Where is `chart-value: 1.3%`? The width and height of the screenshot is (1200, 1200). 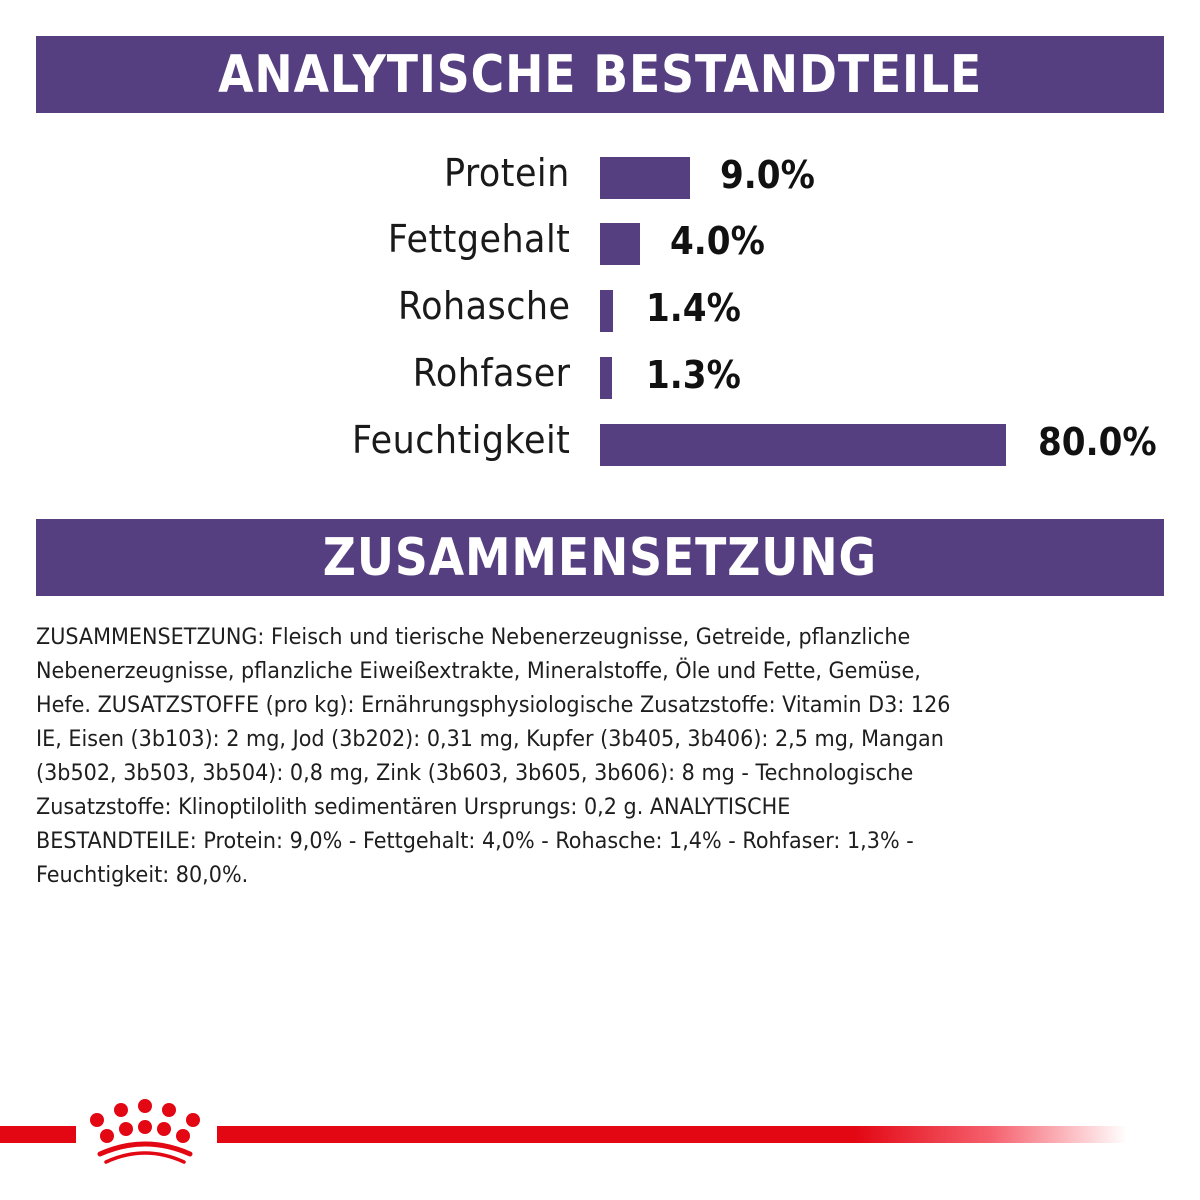
chart-value: 1.3% is located at coordinates (693, 375).